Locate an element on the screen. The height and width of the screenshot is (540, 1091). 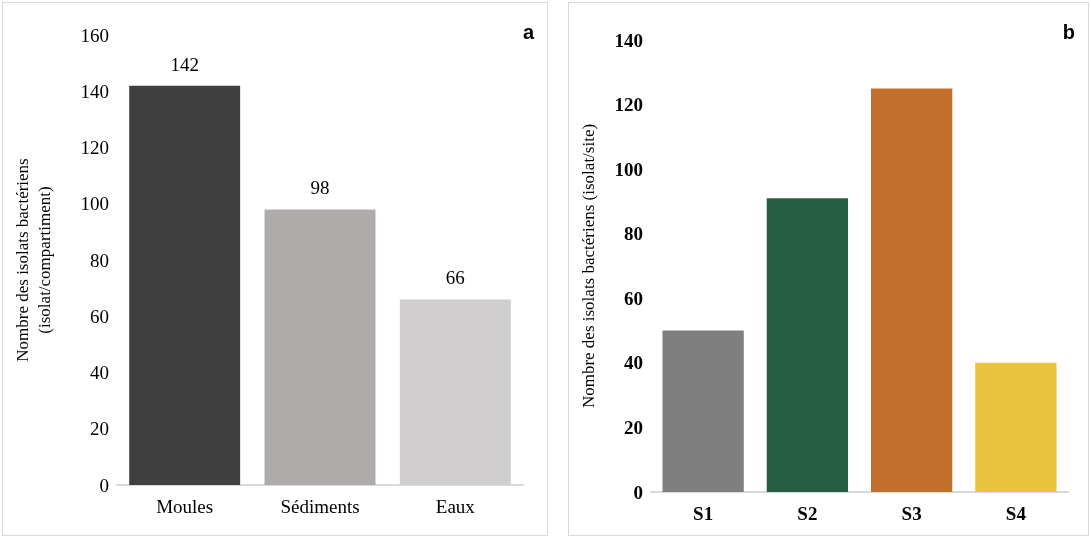
x-tick-label: Eaux is located at coordinates (455, 506).